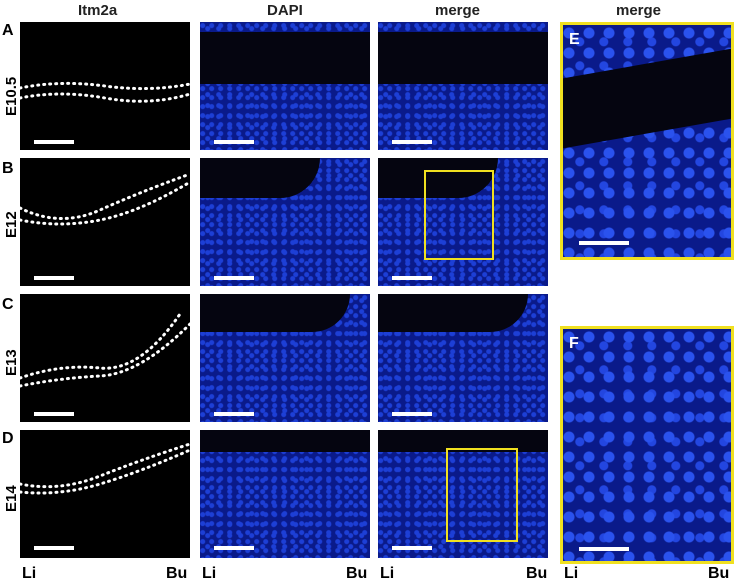 The image size is (740, 586). I want to click on panel-b-merge, so click(463, 222).